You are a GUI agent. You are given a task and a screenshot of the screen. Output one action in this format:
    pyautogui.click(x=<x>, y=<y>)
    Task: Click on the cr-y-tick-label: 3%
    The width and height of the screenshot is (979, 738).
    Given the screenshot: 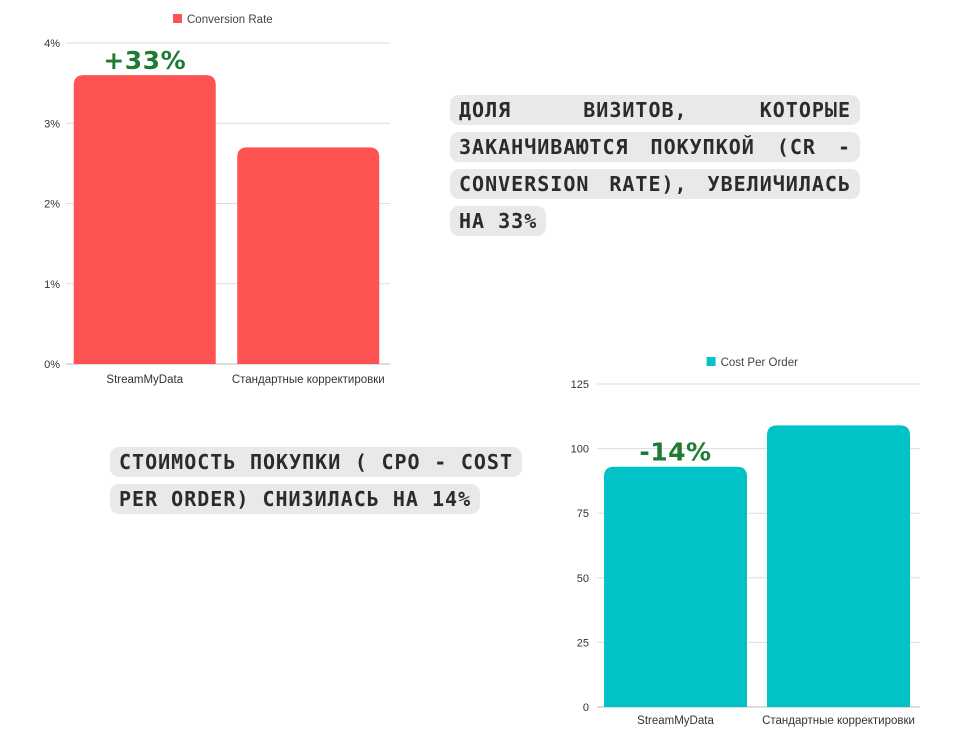 What is the action you would take?
    pyautogui.click(x=52, y=124)
    